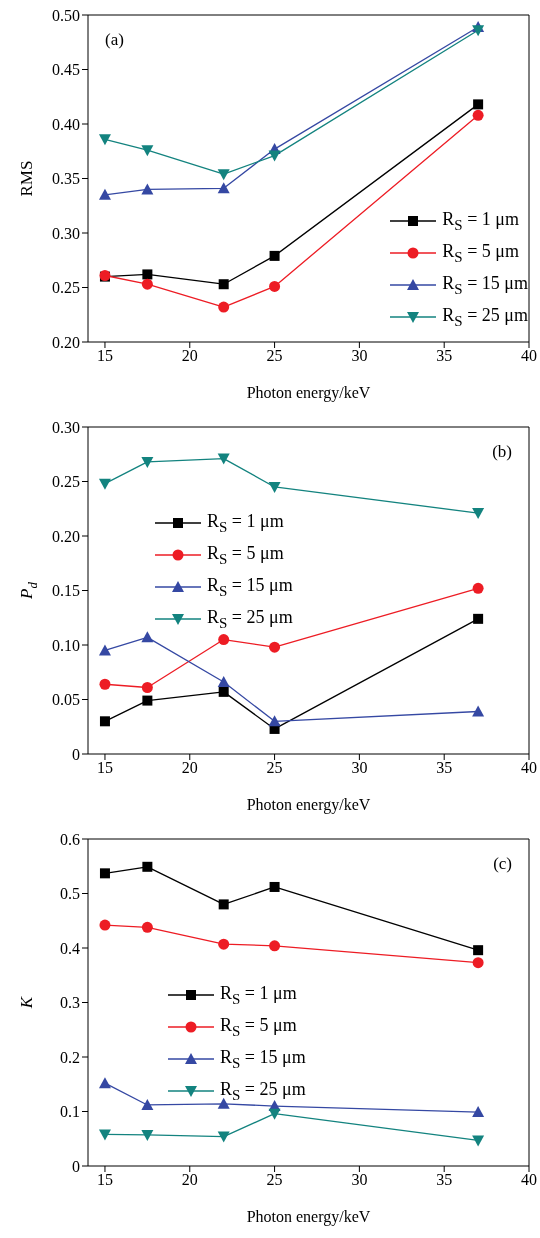 The height and width of the screenshot is (1238, 540). What do you see at coordinates (70, 894) in the screenshot?
I see `y-tick-label: 0.5` at bounding box center [70, 894].